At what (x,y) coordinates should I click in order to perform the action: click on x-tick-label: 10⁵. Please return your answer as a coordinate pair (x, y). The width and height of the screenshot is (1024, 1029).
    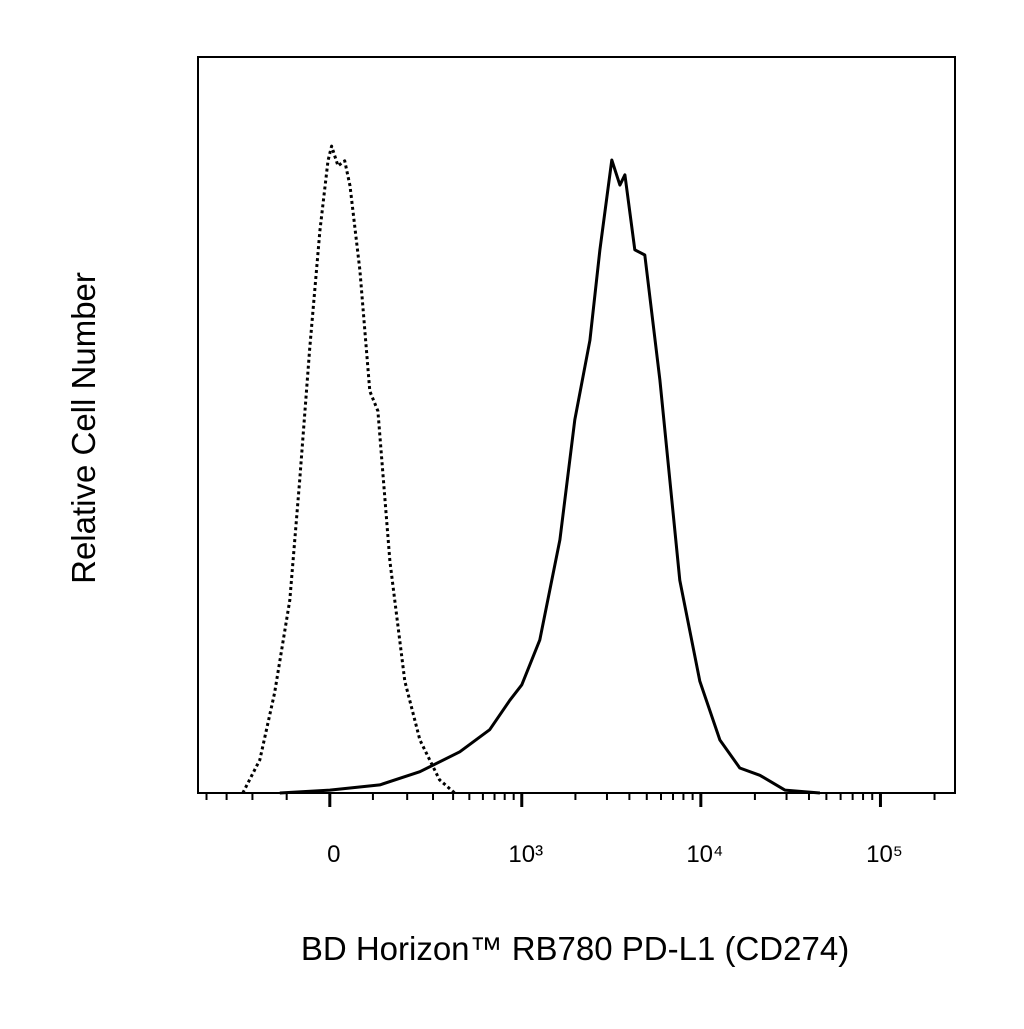
    Looking at the image, I should click on (884, 854).